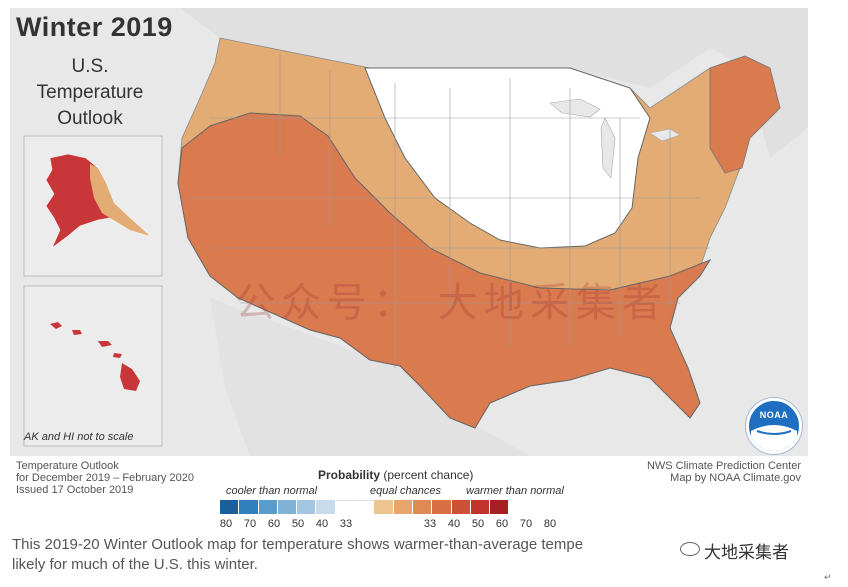 Image resolution: width=848 pixels, height=587 pixels. What do you see at coordinates (79, 437) in the screenshot?
I see `inset-note: AK and HI not to scale` at bounding box center [79, 437].